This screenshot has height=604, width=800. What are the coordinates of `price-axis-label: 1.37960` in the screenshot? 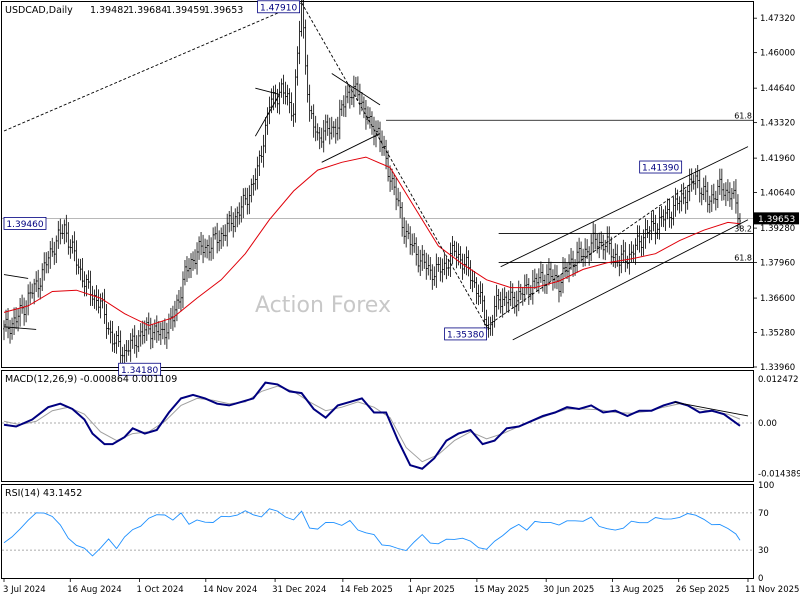 It's located at (777, 264).